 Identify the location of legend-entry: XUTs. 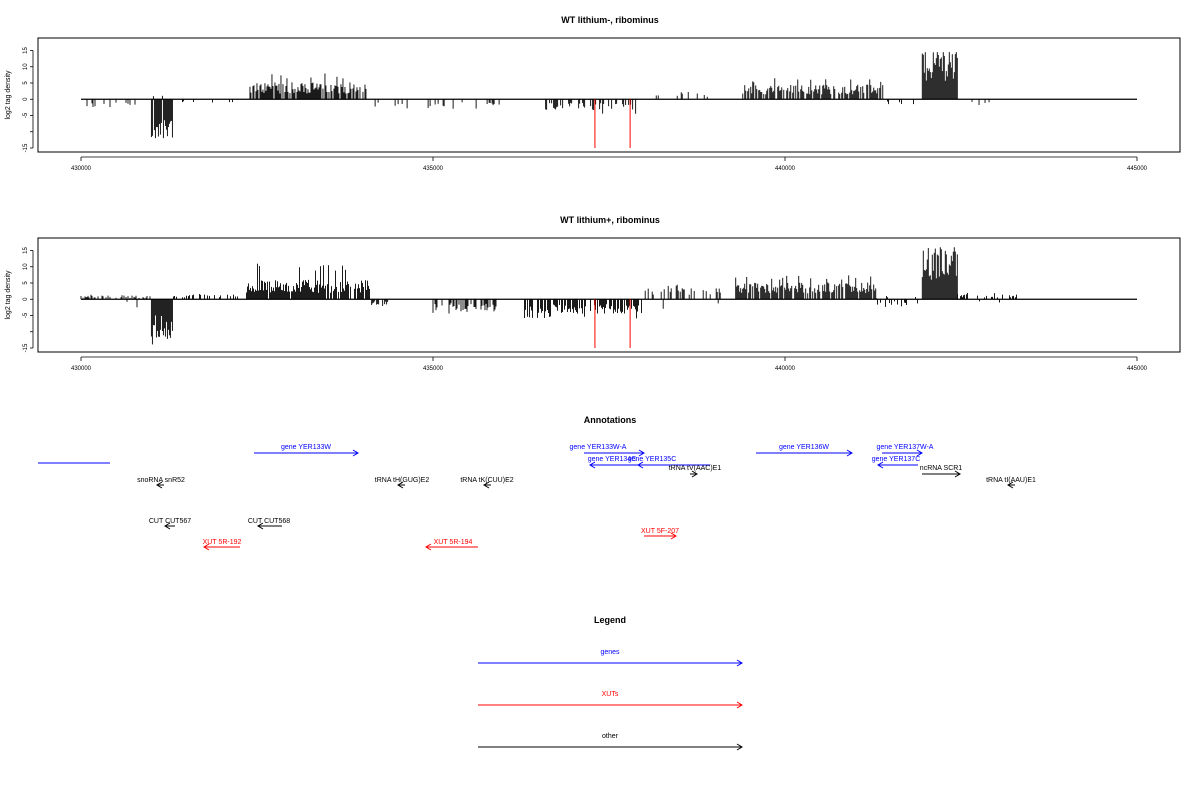
(610, 700).